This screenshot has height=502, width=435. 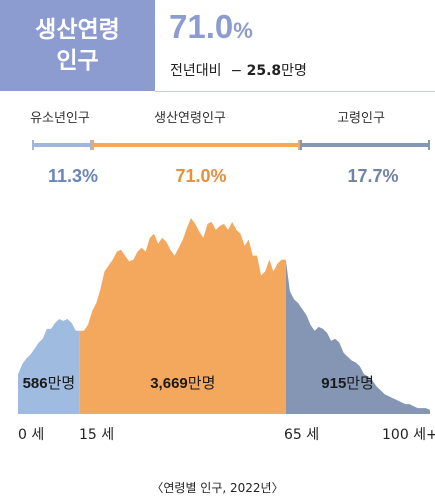 I want to click on range-bar-youth, so click(x=62, y=145).